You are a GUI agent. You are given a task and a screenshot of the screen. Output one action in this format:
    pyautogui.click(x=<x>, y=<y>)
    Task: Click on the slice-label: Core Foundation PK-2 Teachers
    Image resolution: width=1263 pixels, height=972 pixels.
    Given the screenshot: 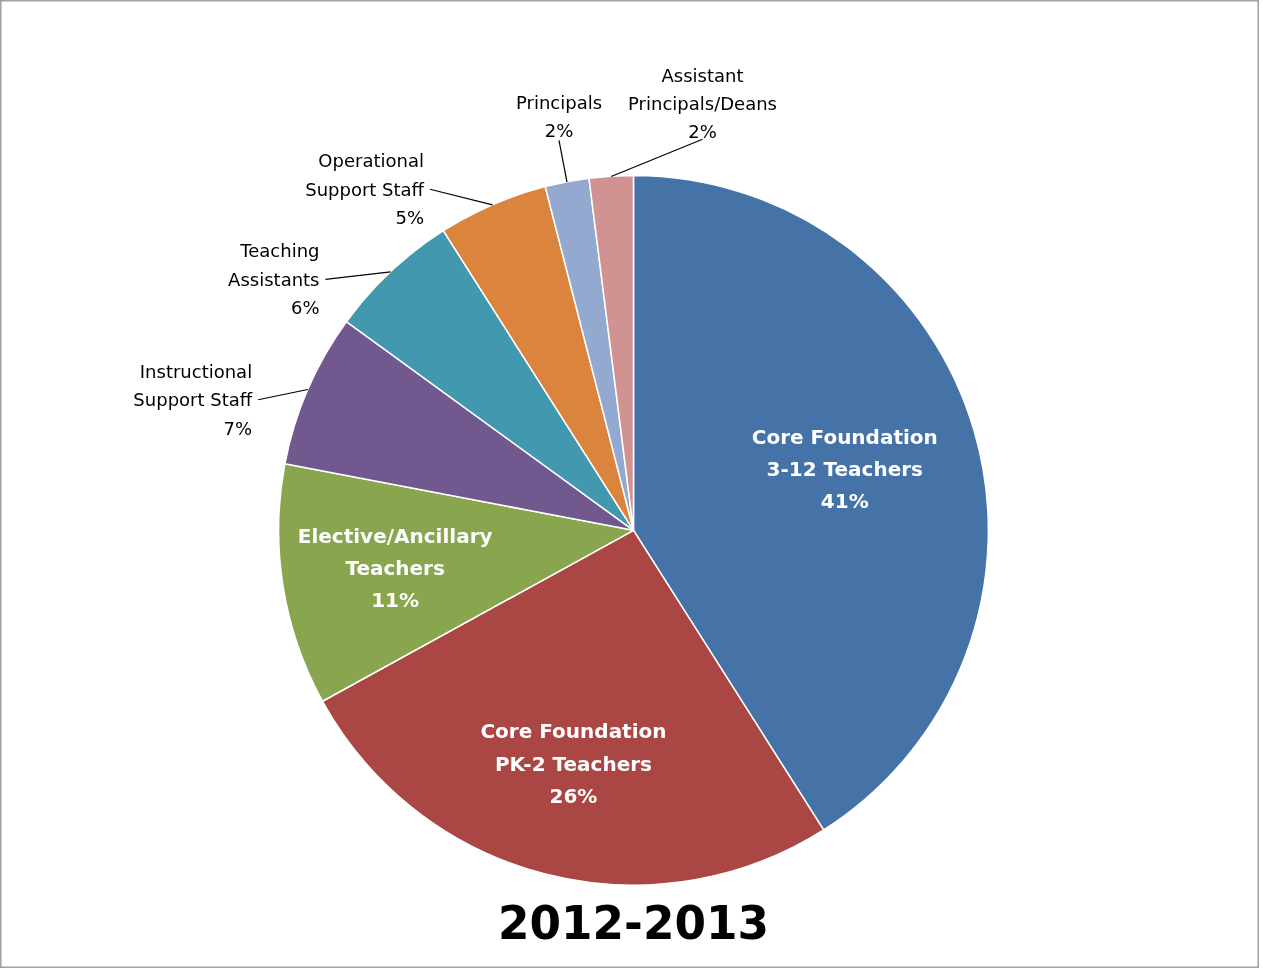 What is the action you would take?
    pyautogui.click(x=573, y=747)
    